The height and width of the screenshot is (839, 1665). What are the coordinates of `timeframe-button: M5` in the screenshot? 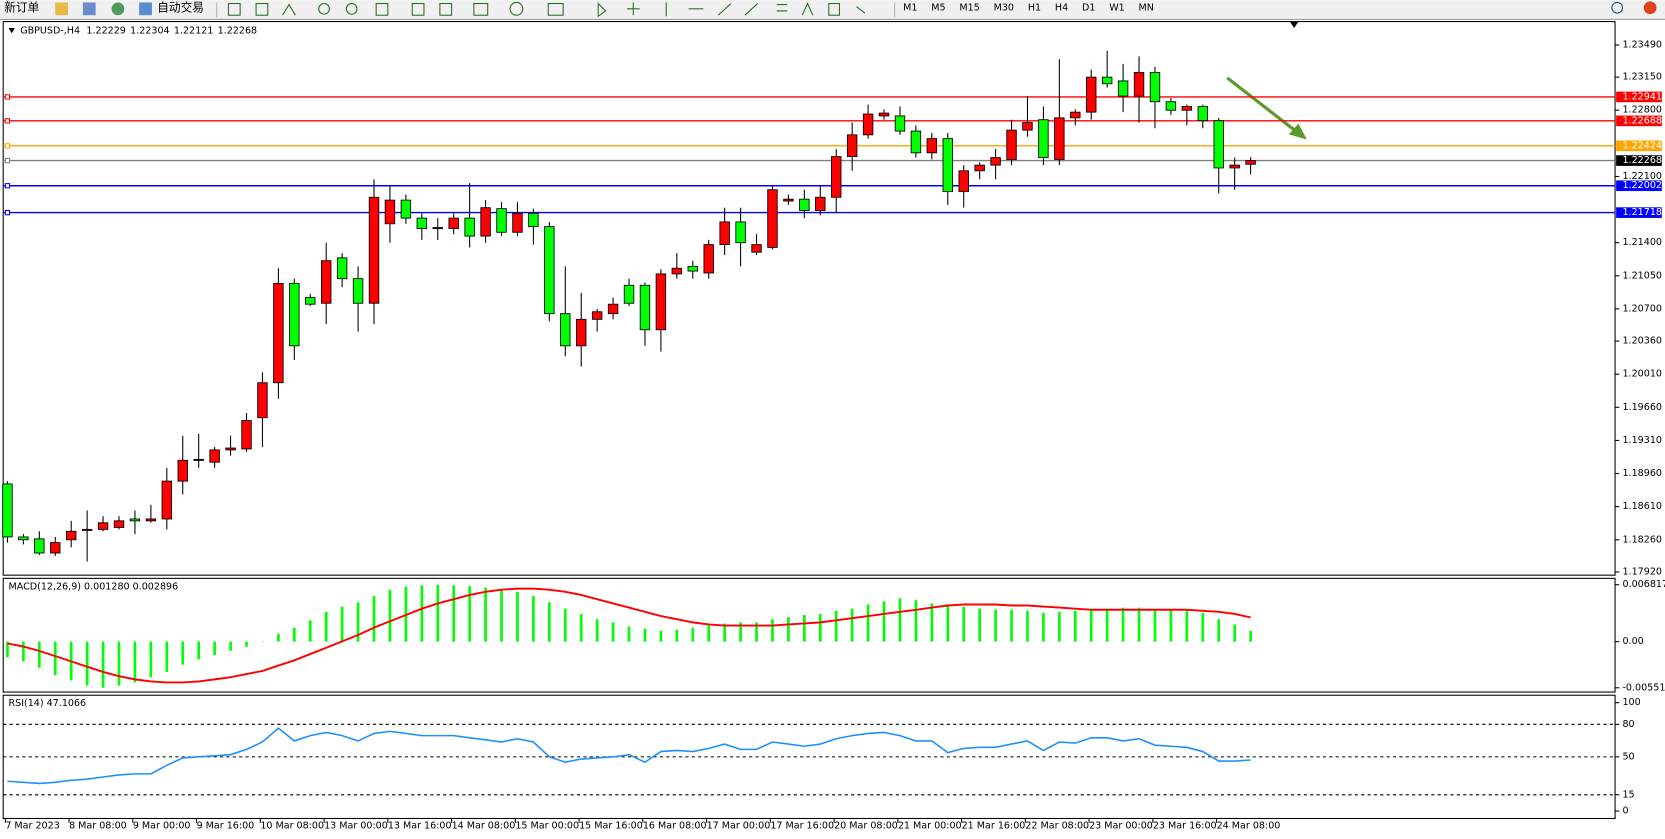 It's located at (938, 7).